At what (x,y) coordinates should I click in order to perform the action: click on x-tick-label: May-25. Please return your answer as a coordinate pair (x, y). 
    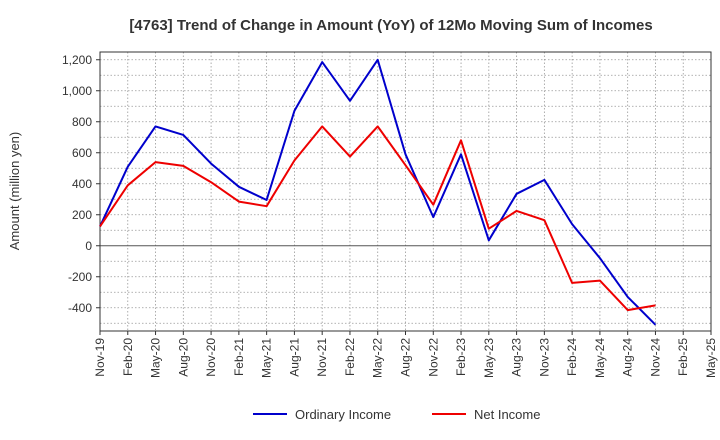
    Looking at the image, I should click on (711, 358).